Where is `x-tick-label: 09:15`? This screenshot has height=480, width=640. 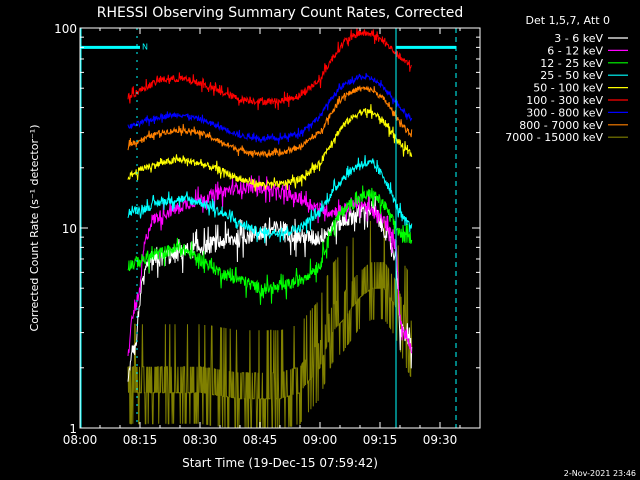 x-tick-label: 09:15 is located at coordinates (380, 440).